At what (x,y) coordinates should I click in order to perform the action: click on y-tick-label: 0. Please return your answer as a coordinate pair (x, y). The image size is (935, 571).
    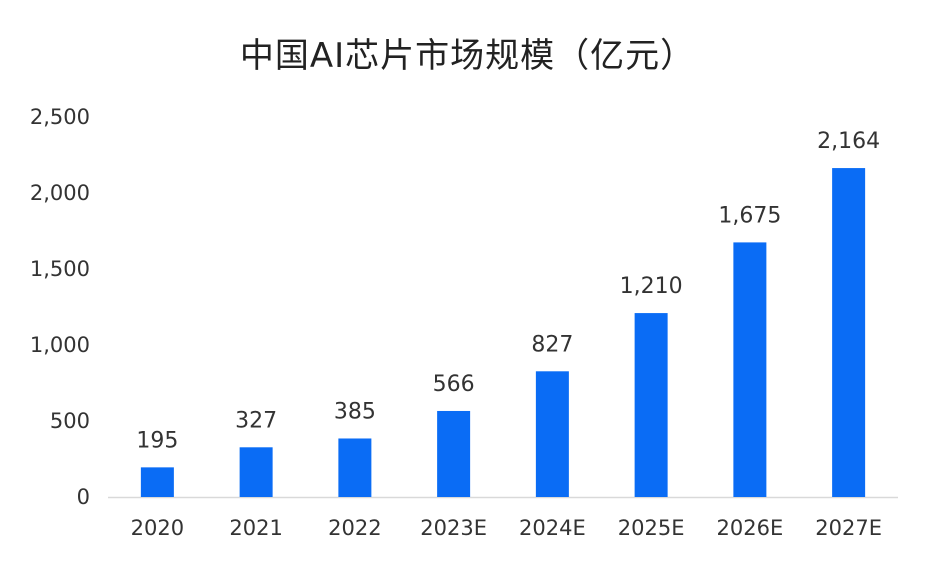
    Looking at the image, I should click on (83, 497).